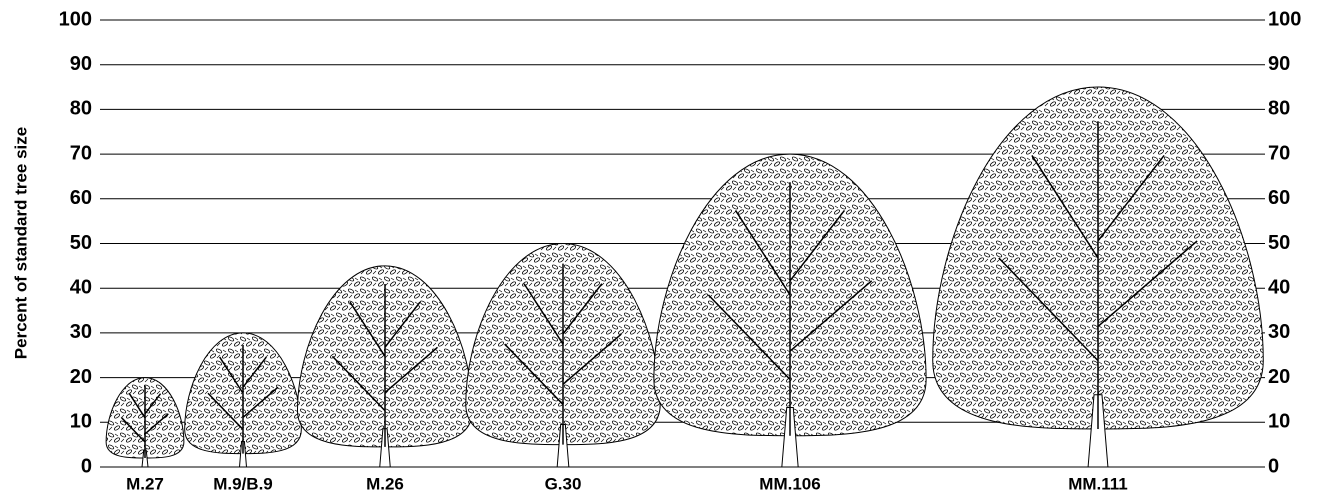 The height and width of the screenshot is (495, 1339). What do you see at coordinates (81, 153) in the screenshot?
I see `y-tick-label: 70` at bounding box center [81, 153].